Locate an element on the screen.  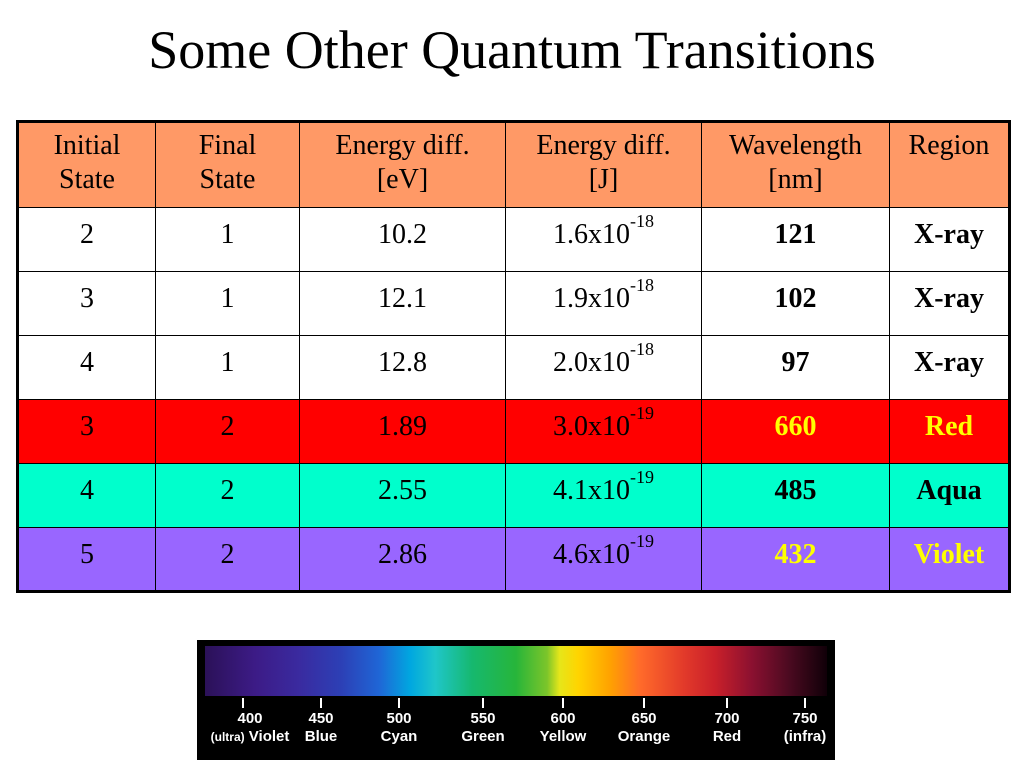
energy-j-cell: 4.1x10⁻¹⁹ is located at coordinates (603, 495).